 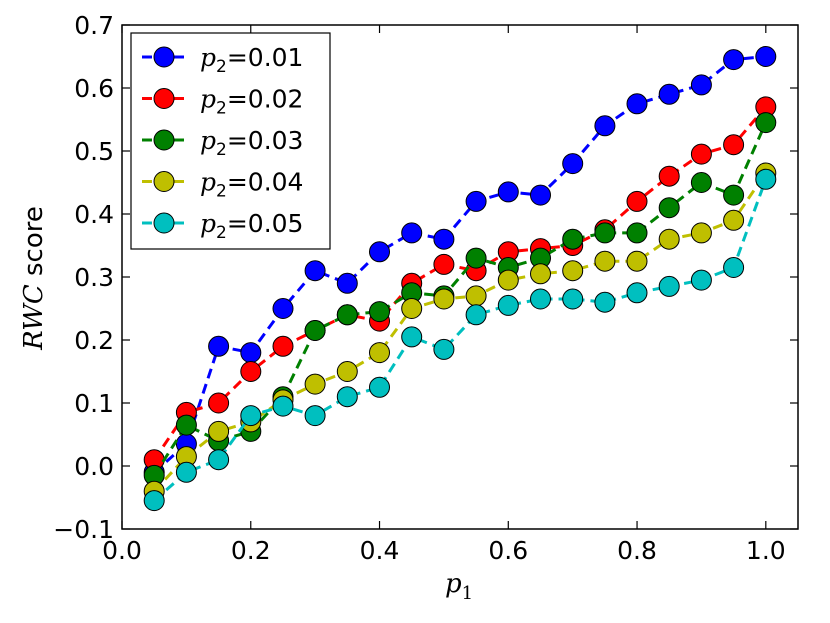 I want to click on x-tick-label: 1.0, so click(x=766, y=550).